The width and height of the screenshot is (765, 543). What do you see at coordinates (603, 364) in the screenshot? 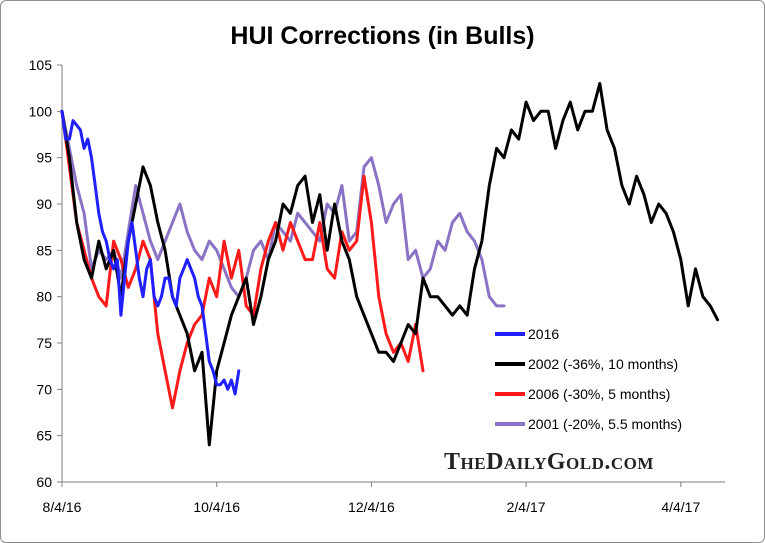
I see `legend-label: 2002 (-36%, 10 months)` at bounding box center [603, 364].